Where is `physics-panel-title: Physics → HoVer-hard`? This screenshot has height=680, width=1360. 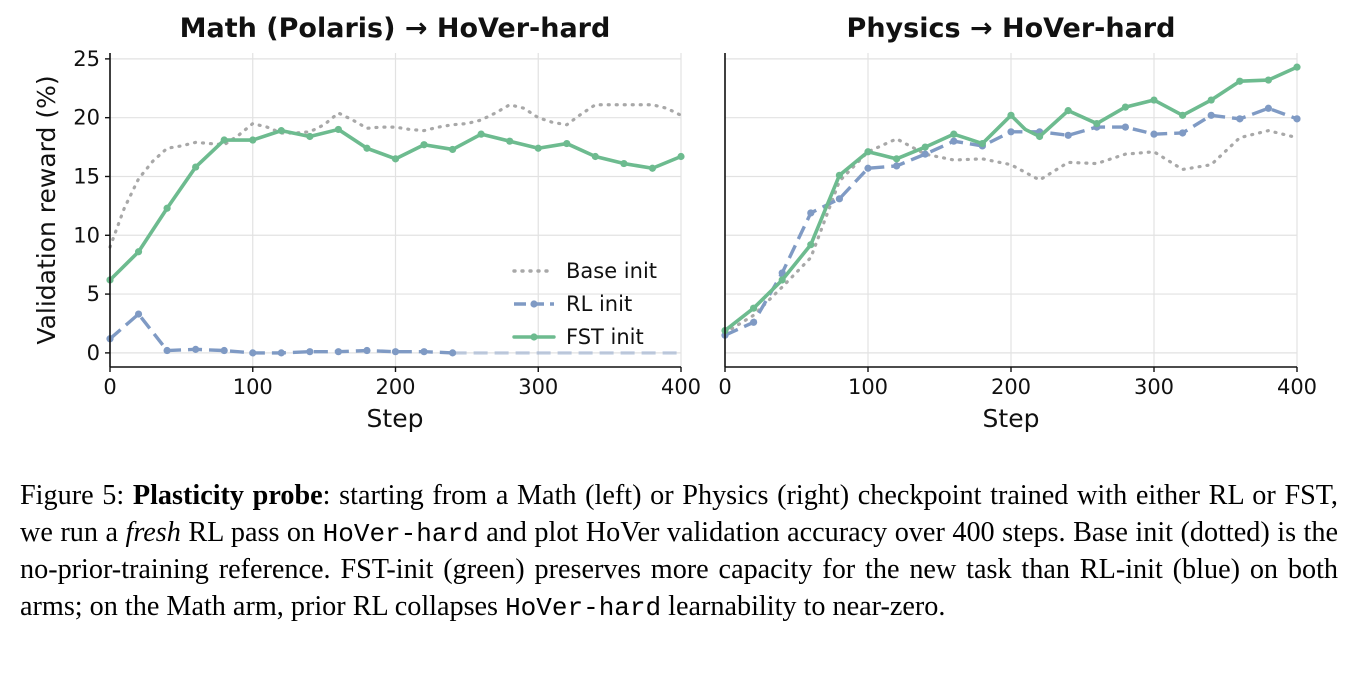 physics-panel-title: Physics → HoVer-hard is located at coordinates (1011, 28).